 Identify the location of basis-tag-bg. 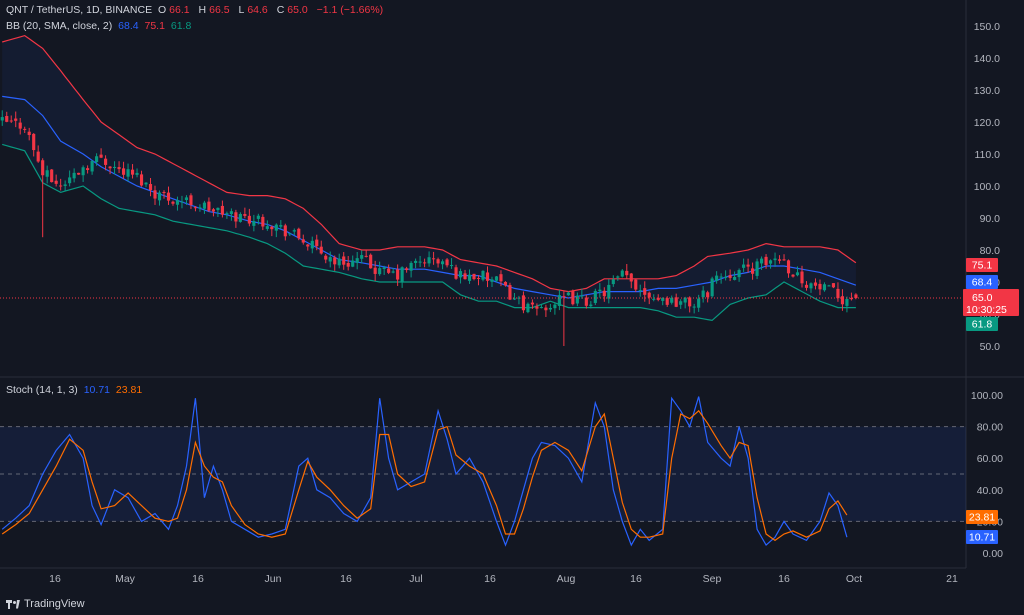
(982, 282).